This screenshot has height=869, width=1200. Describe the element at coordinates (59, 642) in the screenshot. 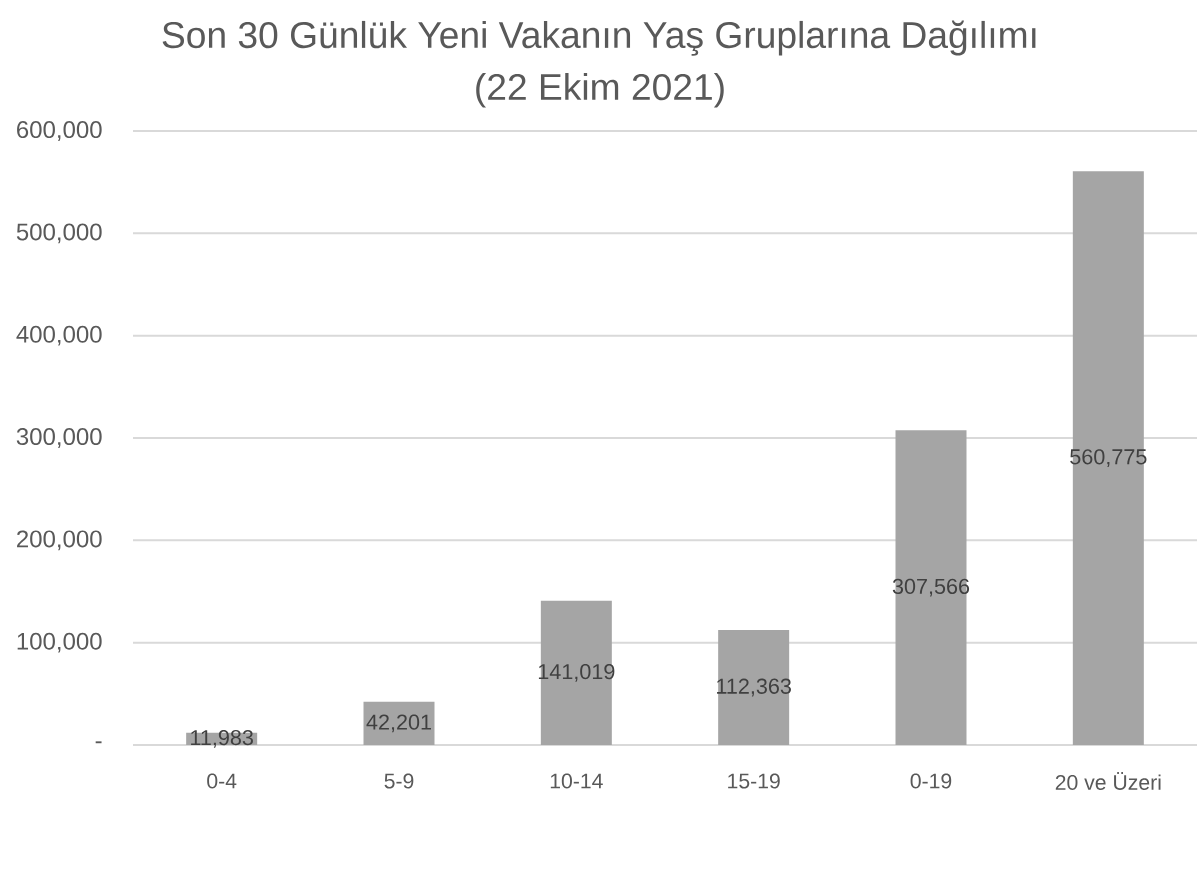

I see `y-tick-label: 100,000` at that location.